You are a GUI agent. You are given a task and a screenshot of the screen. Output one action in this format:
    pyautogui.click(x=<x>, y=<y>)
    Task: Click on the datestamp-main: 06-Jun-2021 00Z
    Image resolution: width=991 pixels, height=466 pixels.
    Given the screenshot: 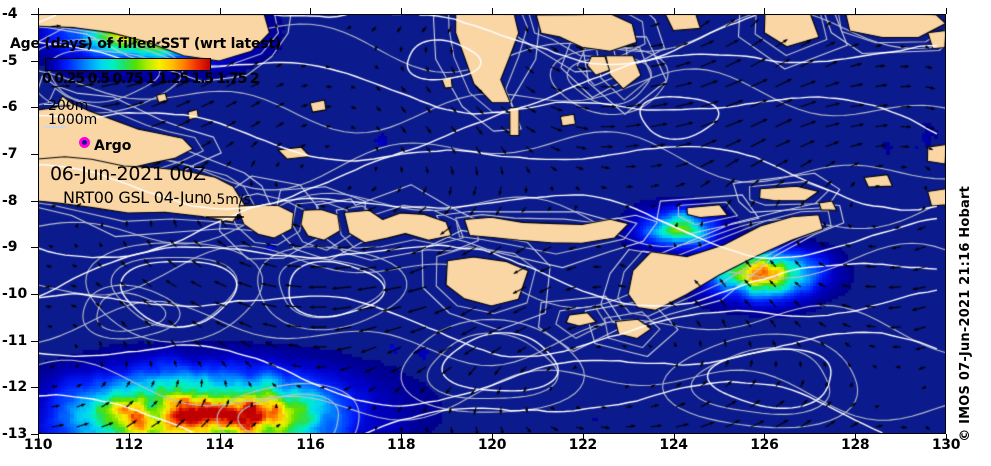 What is the action you would take?
    pyautogui.click(x=128, y=174)
    